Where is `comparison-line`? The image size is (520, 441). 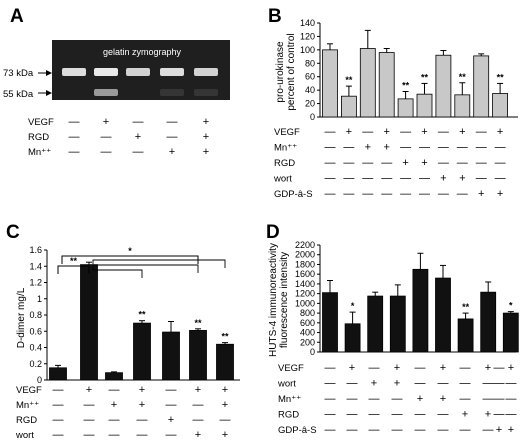 comparison-line is located at coordinates (159, 263).